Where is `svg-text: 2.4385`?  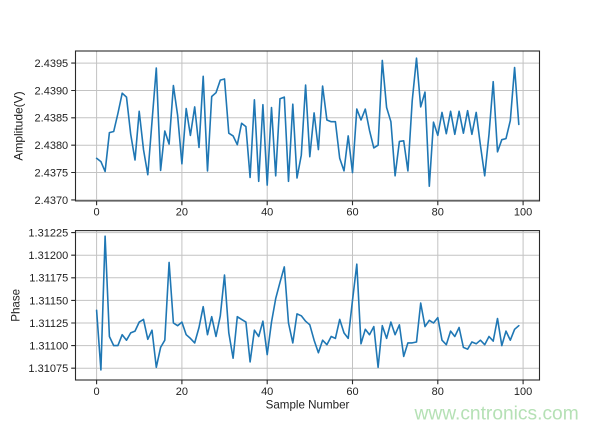
svg-text: 2.4385 is located at coordinates (52, 119).